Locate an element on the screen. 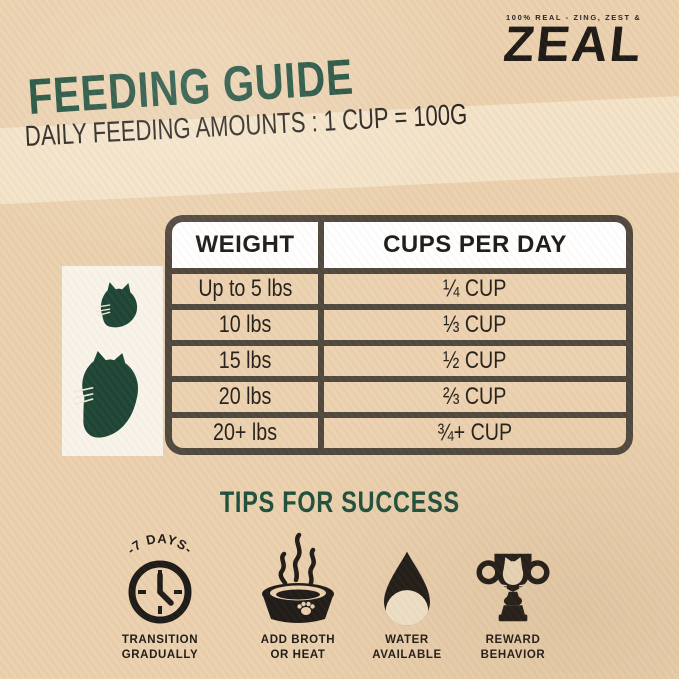 The width and height of the screenshot is (679, 679). brand-name: ZEAL is located at coordinates (573, 44).